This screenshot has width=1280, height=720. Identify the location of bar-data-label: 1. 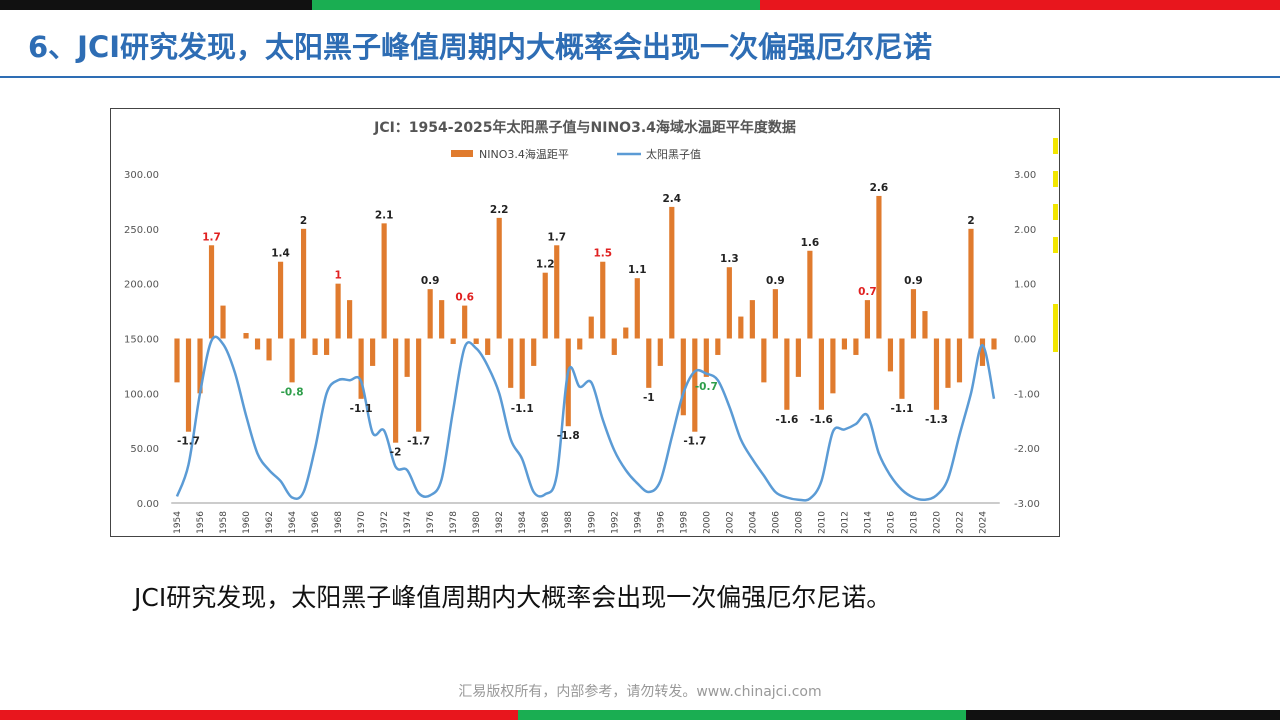
(337, 276).